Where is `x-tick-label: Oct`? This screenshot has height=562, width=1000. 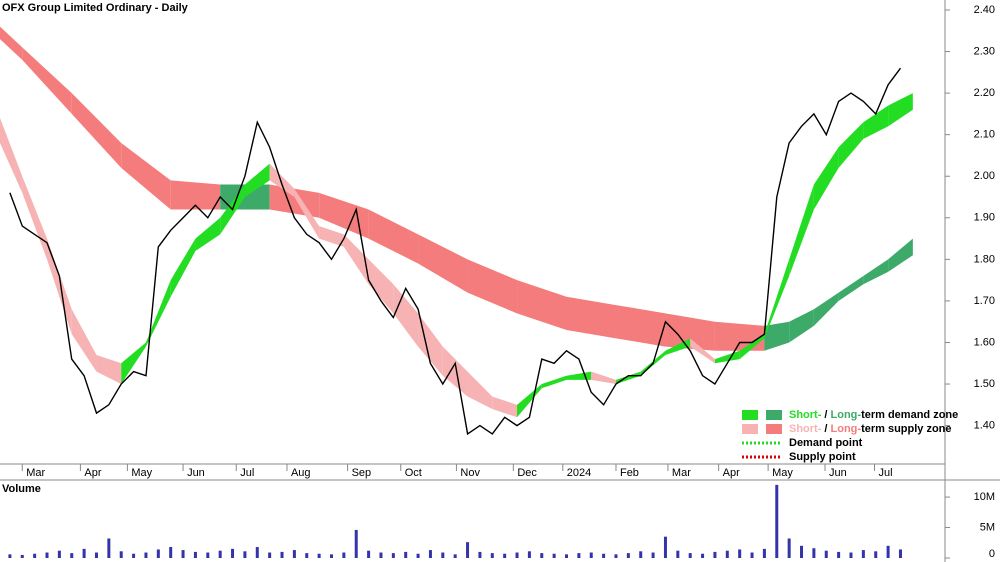
x-tick-label: Oct is located at coordinates (413, 473).